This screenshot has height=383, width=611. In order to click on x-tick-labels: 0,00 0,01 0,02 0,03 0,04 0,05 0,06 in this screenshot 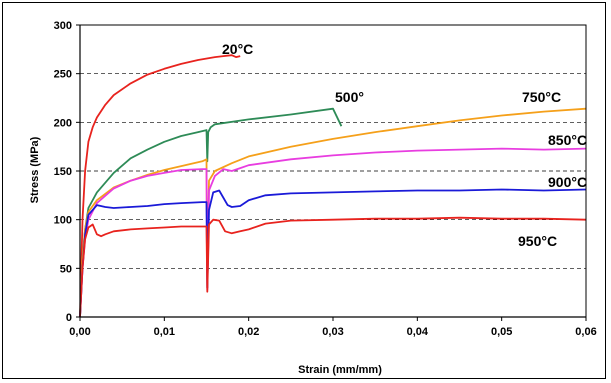, I will do `click(332, 332)`.